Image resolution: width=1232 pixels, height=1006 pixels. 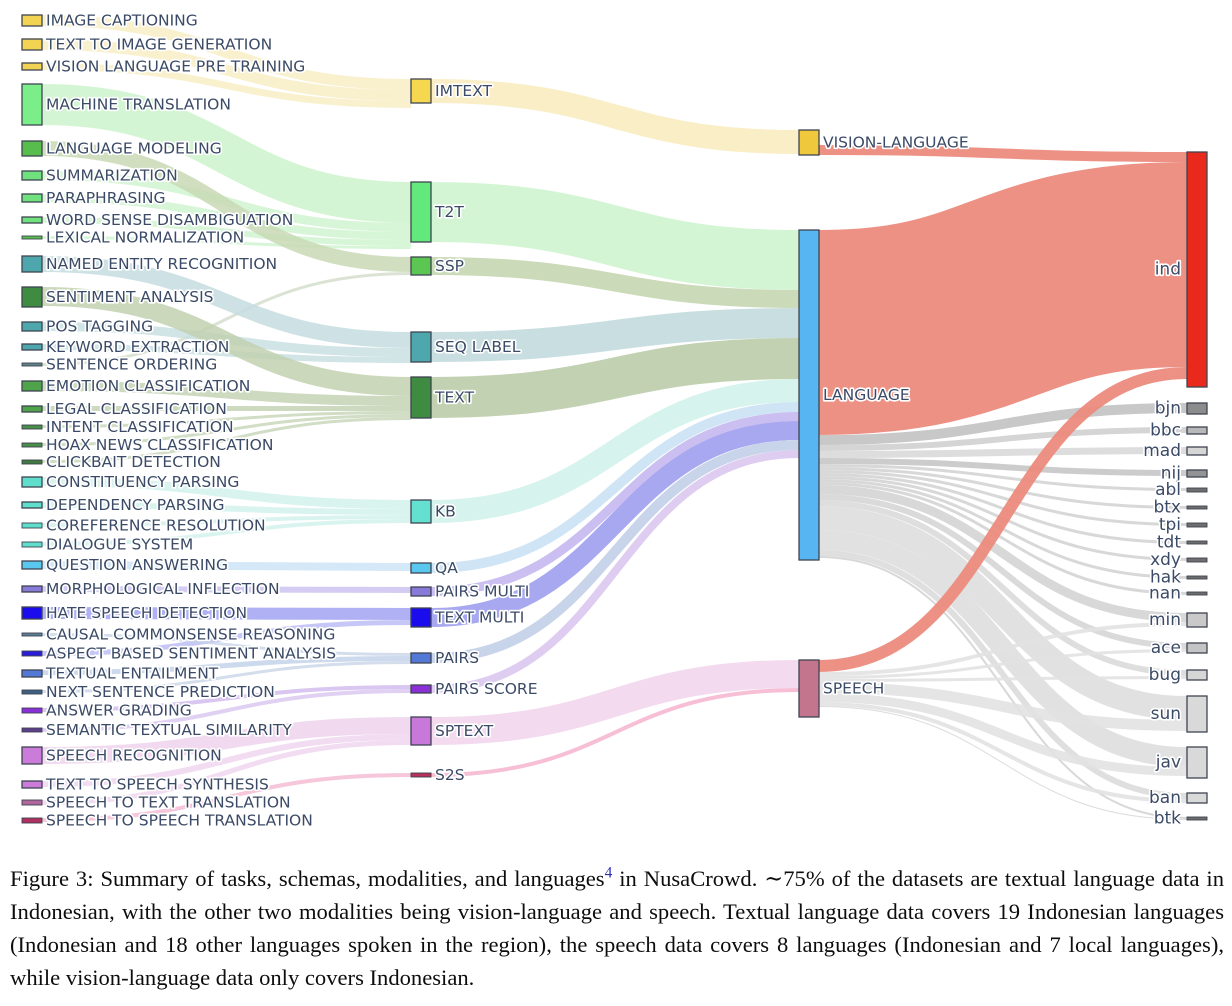 I want to click on node-textmulti, so click(x=421, y=617).